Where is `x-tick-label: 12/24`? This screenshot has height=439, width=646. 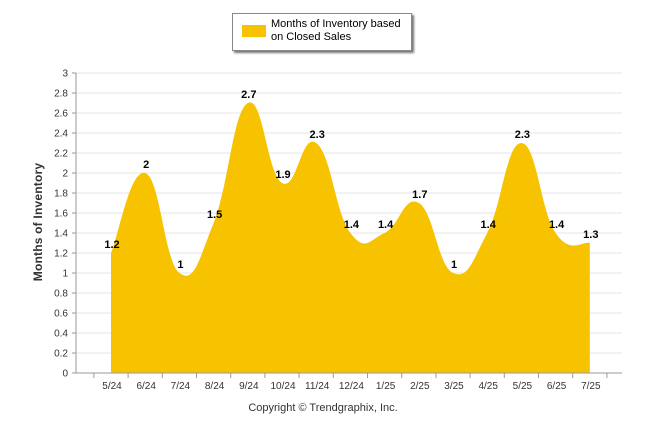 x-tick-label: 12/24 is located at coordinates (351, 386).